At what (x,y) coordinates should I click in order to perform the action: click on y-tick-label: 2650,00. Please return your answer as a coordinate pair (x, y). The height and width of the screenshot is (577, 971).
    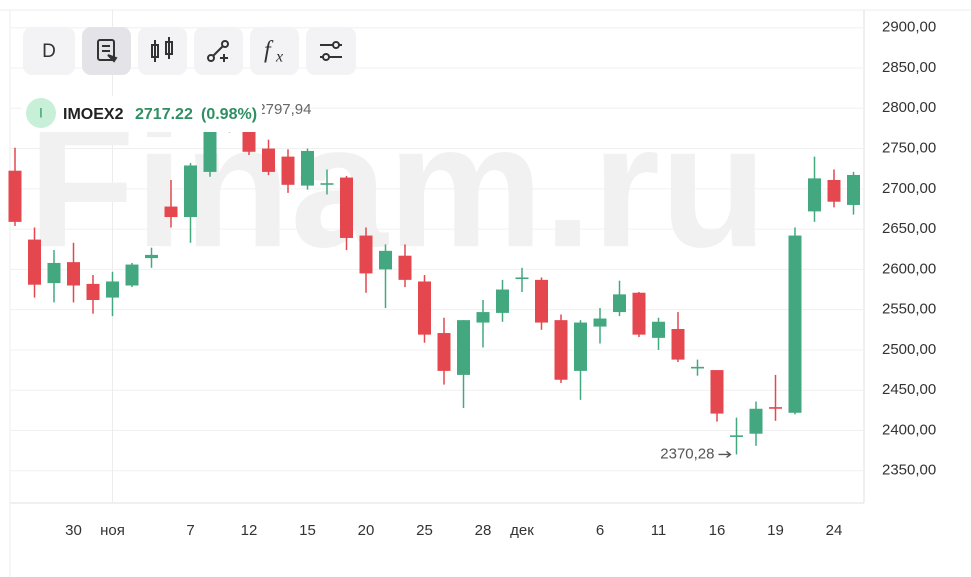
    Looking at the image, I should click on (909, 228).